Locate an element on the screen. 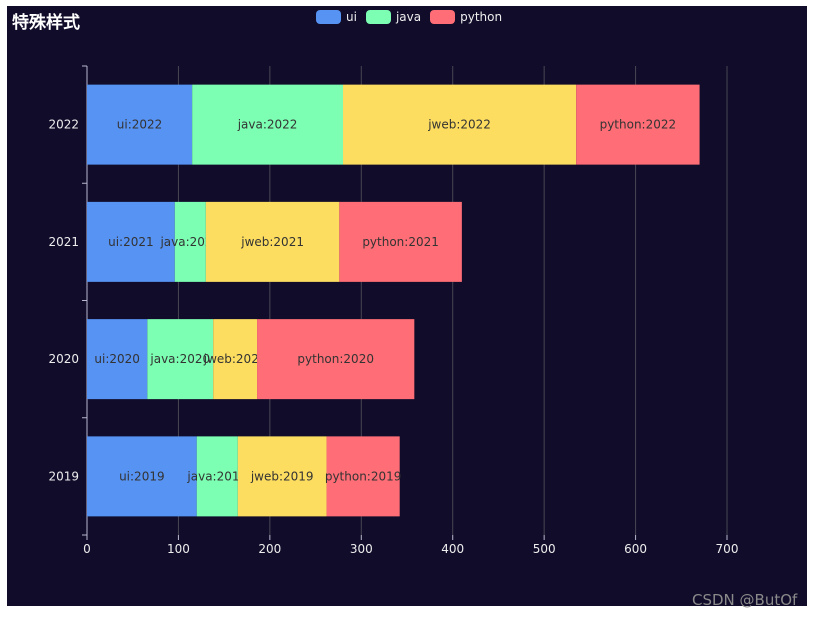 This screenshot has height=620, width=830. bar-data-label: python:2020 is located at coordinates (335, 359).